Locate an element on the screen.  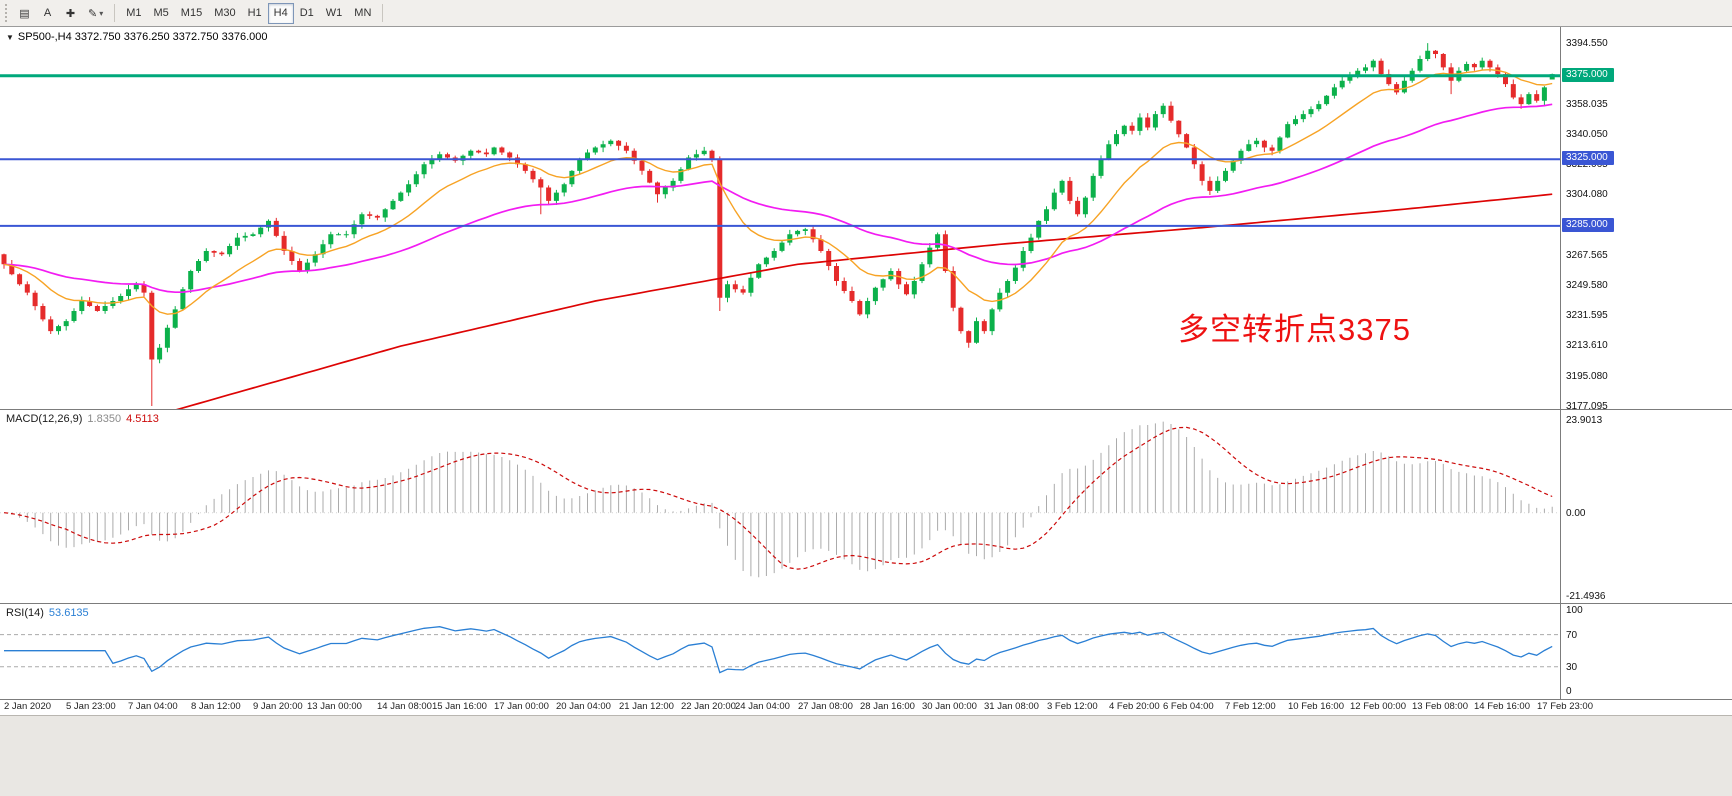
toolbar: ▤ A ✚ ✎ ▾ M1 M5 M15 M30 H1 H4 D1 W1 MN is located at coordinates (866, 13).